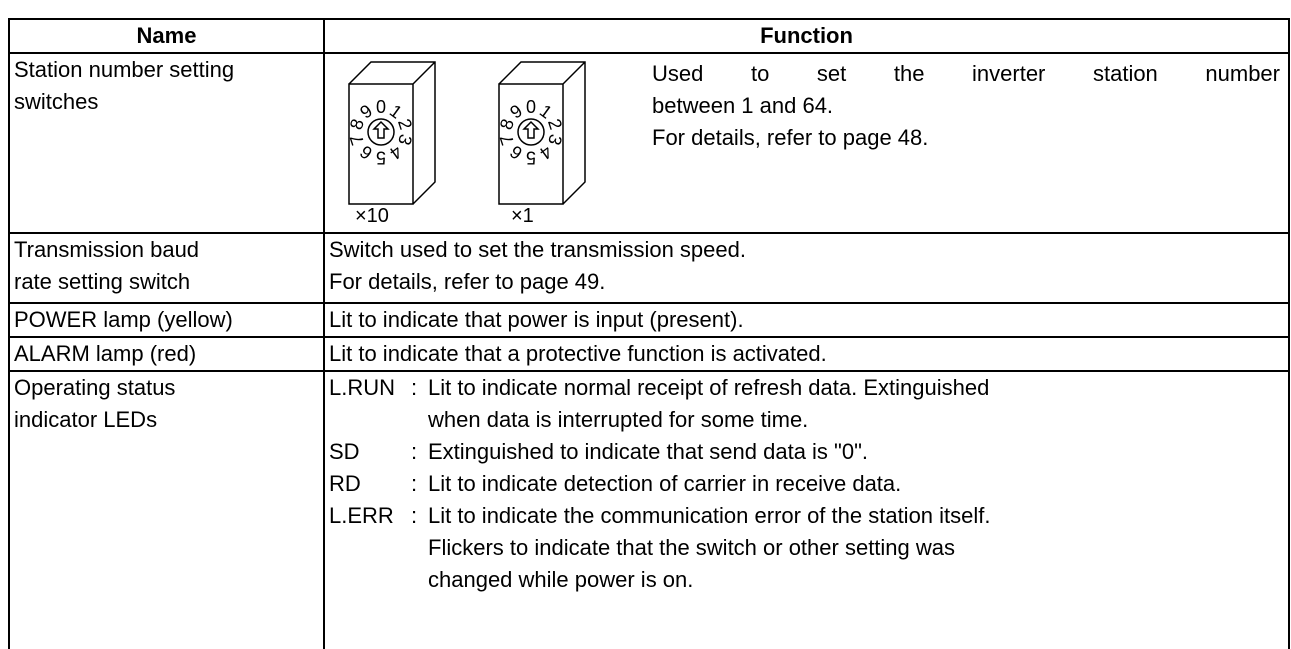 The image size is (1291, 649). Describe the element at coordinates (467, 281) in the screenshot. I see `function-line: For details, refer to page 49.` at that location.